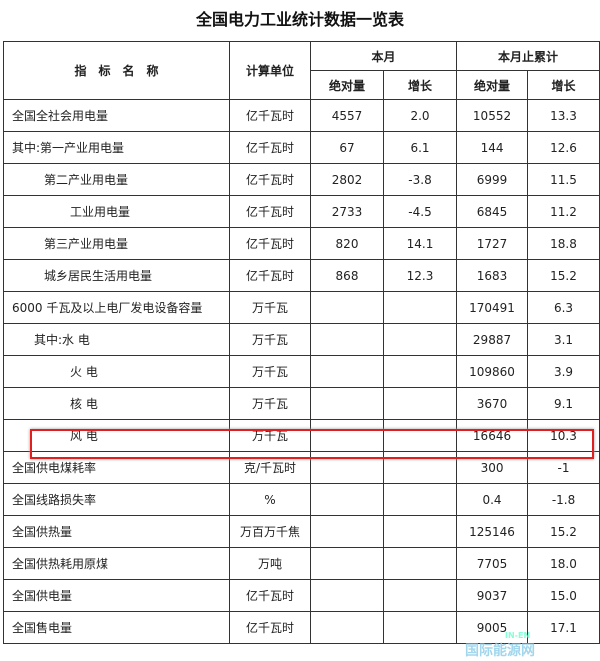 The image size is (600, 661). I want to click on cell-month-growth: 2.0, so click(420, 115).